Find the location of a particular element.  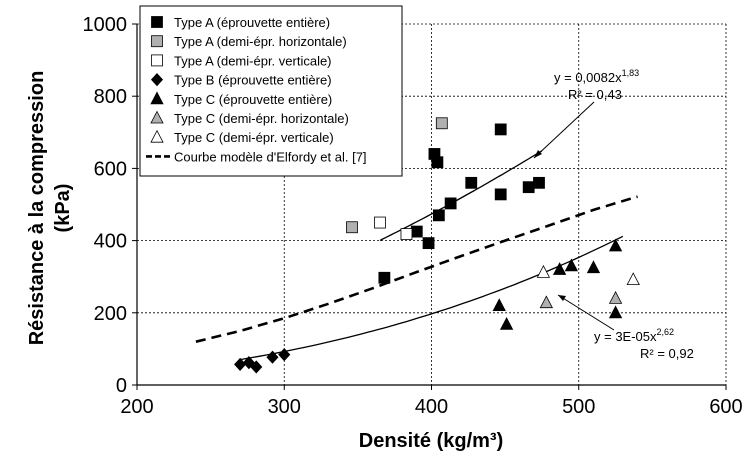

y-tick-label: 0 is located at coordinates (121, 386).